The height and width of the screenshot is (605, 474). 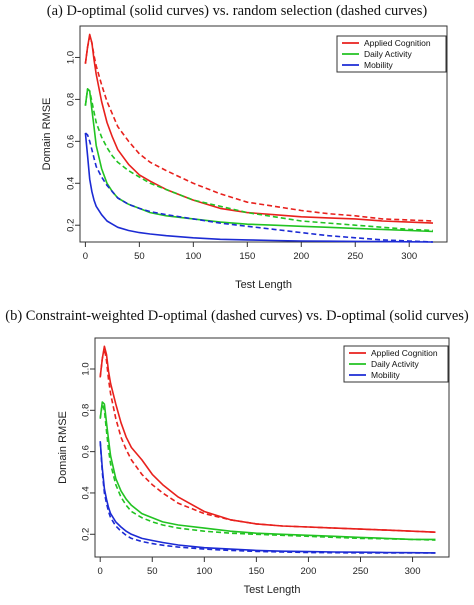 I want to click on legend-box, so click(x=391, y=54).